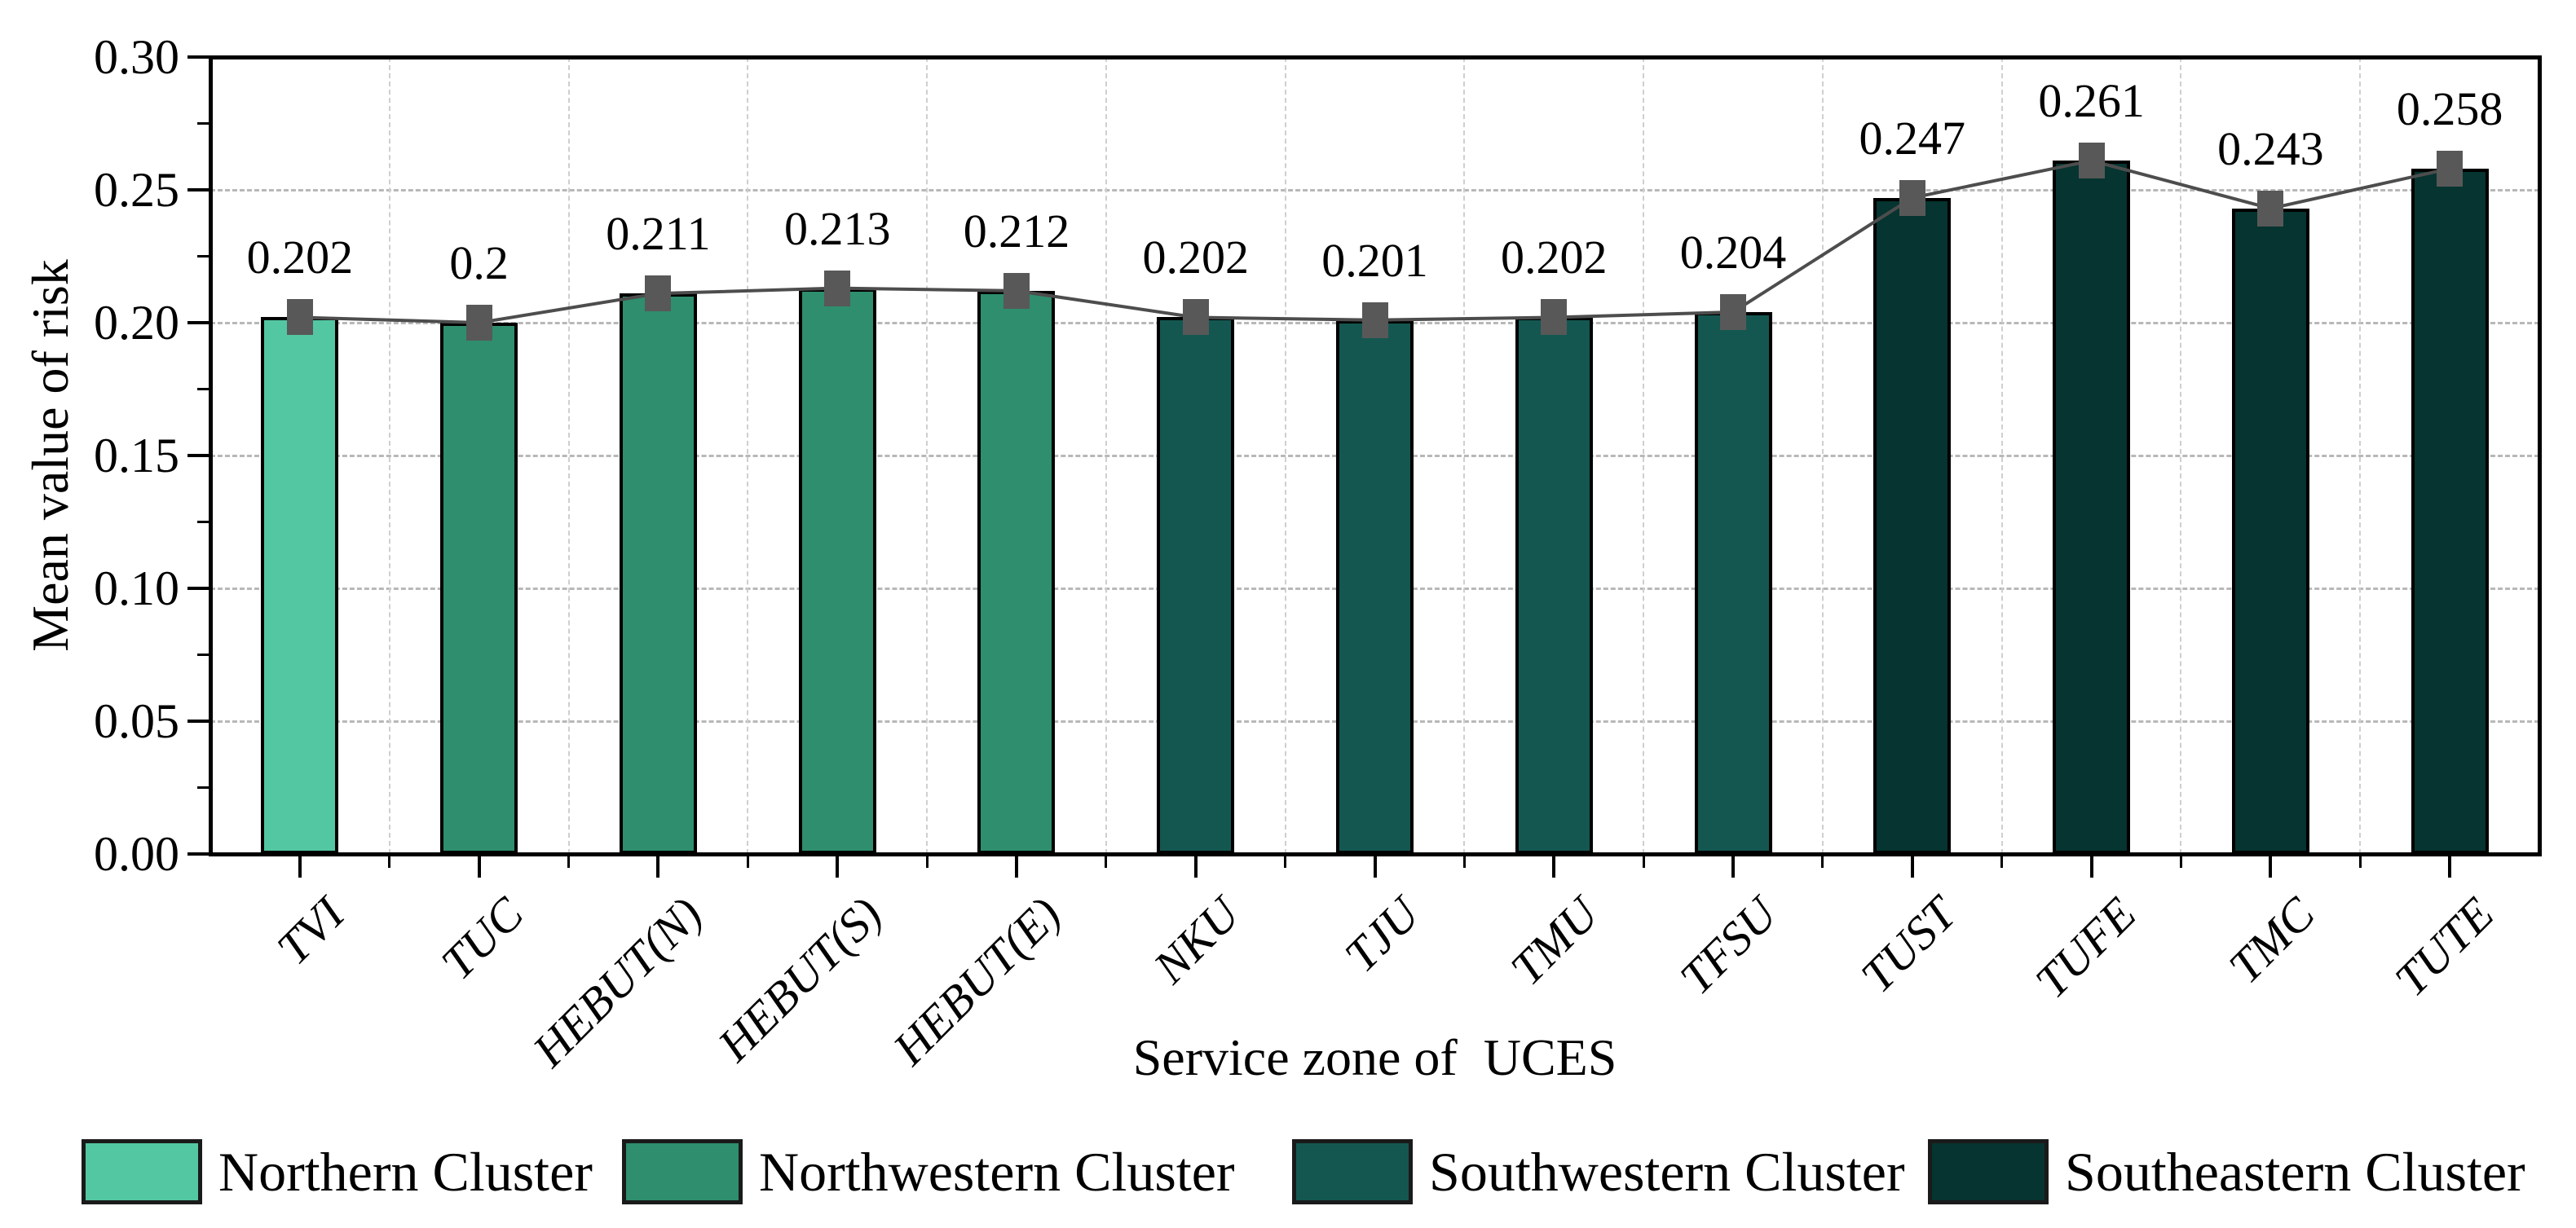 This screenshot has height=1228, width=2576. I want to click on legend-item-southeastern-cluster: Southeastern Cluster, so click(2226, 1171).